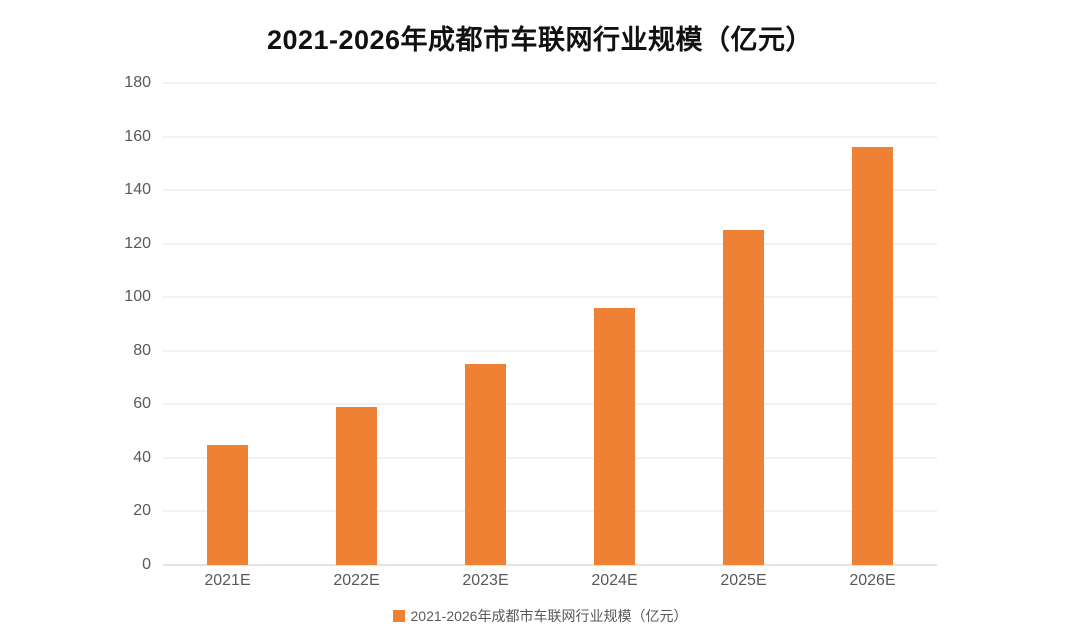  Describe the element at coordinates (146, 564) in the screenshot. I see `y-tick-label: 0` at that location.